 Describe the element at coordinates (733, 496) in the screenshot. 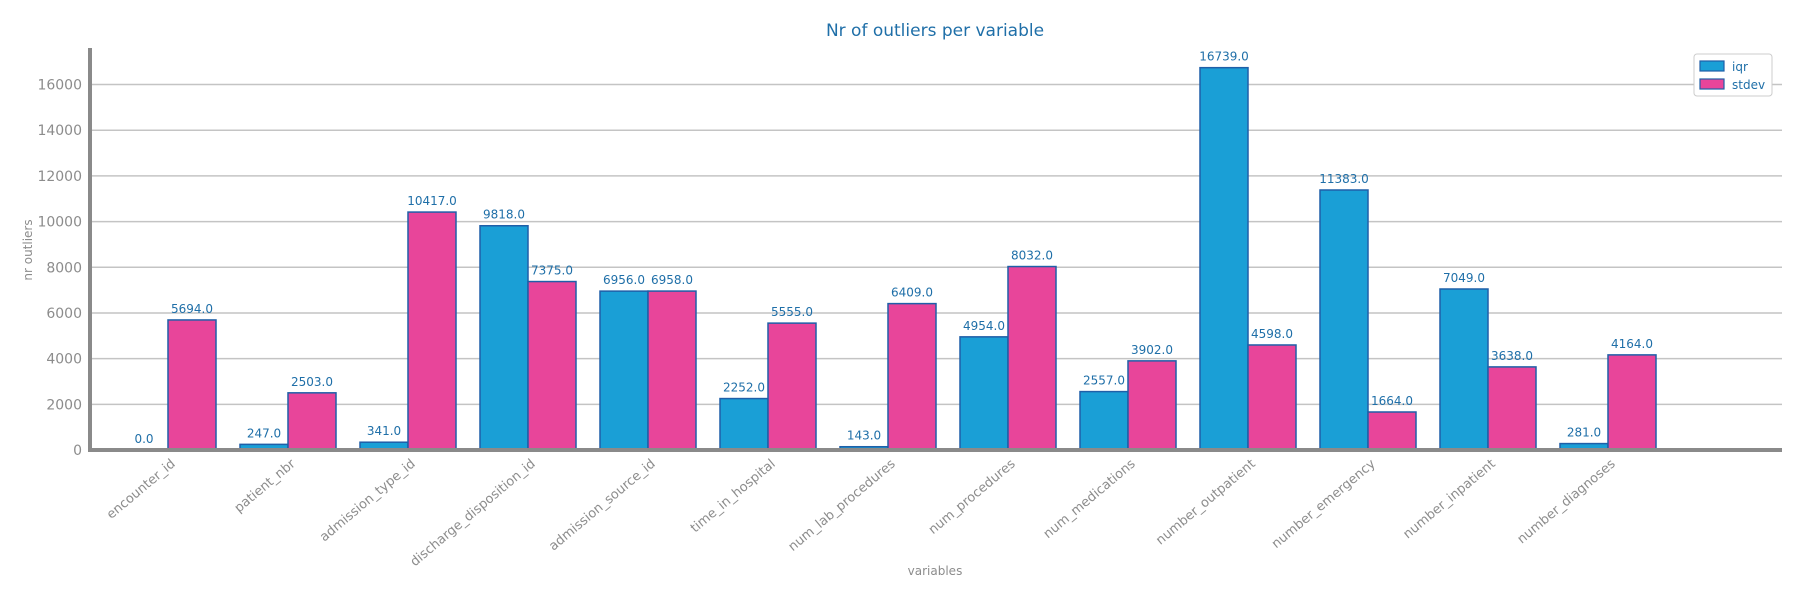

I see `x-tick-label: time_in_hospital` at that location.